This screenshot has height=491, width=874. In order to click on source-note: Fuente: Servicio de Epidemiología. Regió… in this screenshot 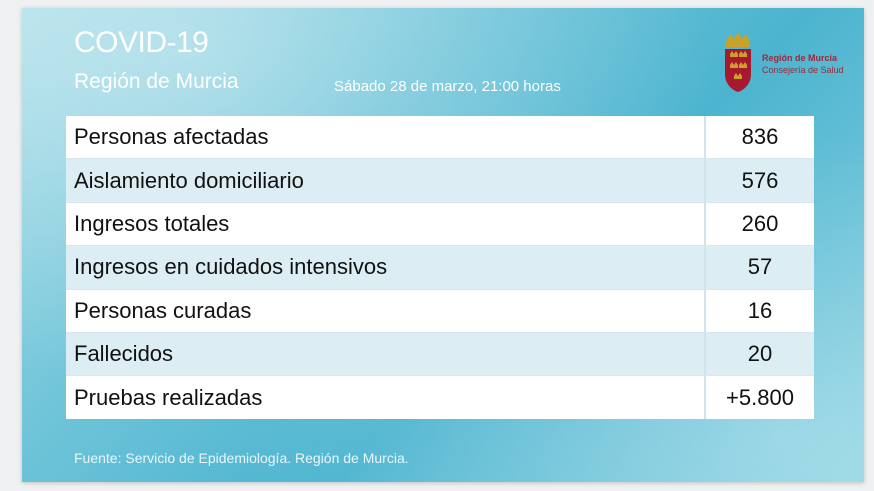, I will do `click(241, 458)`.